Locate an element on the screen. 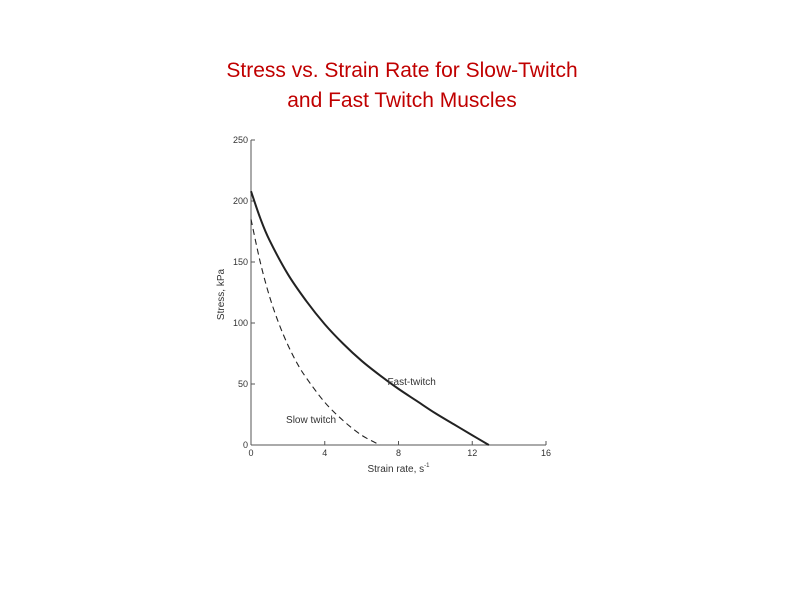 The width and height of the screenshot is (794, 595). x-axis-label-text: Strain rate, s is located at coordinates (395, 469).